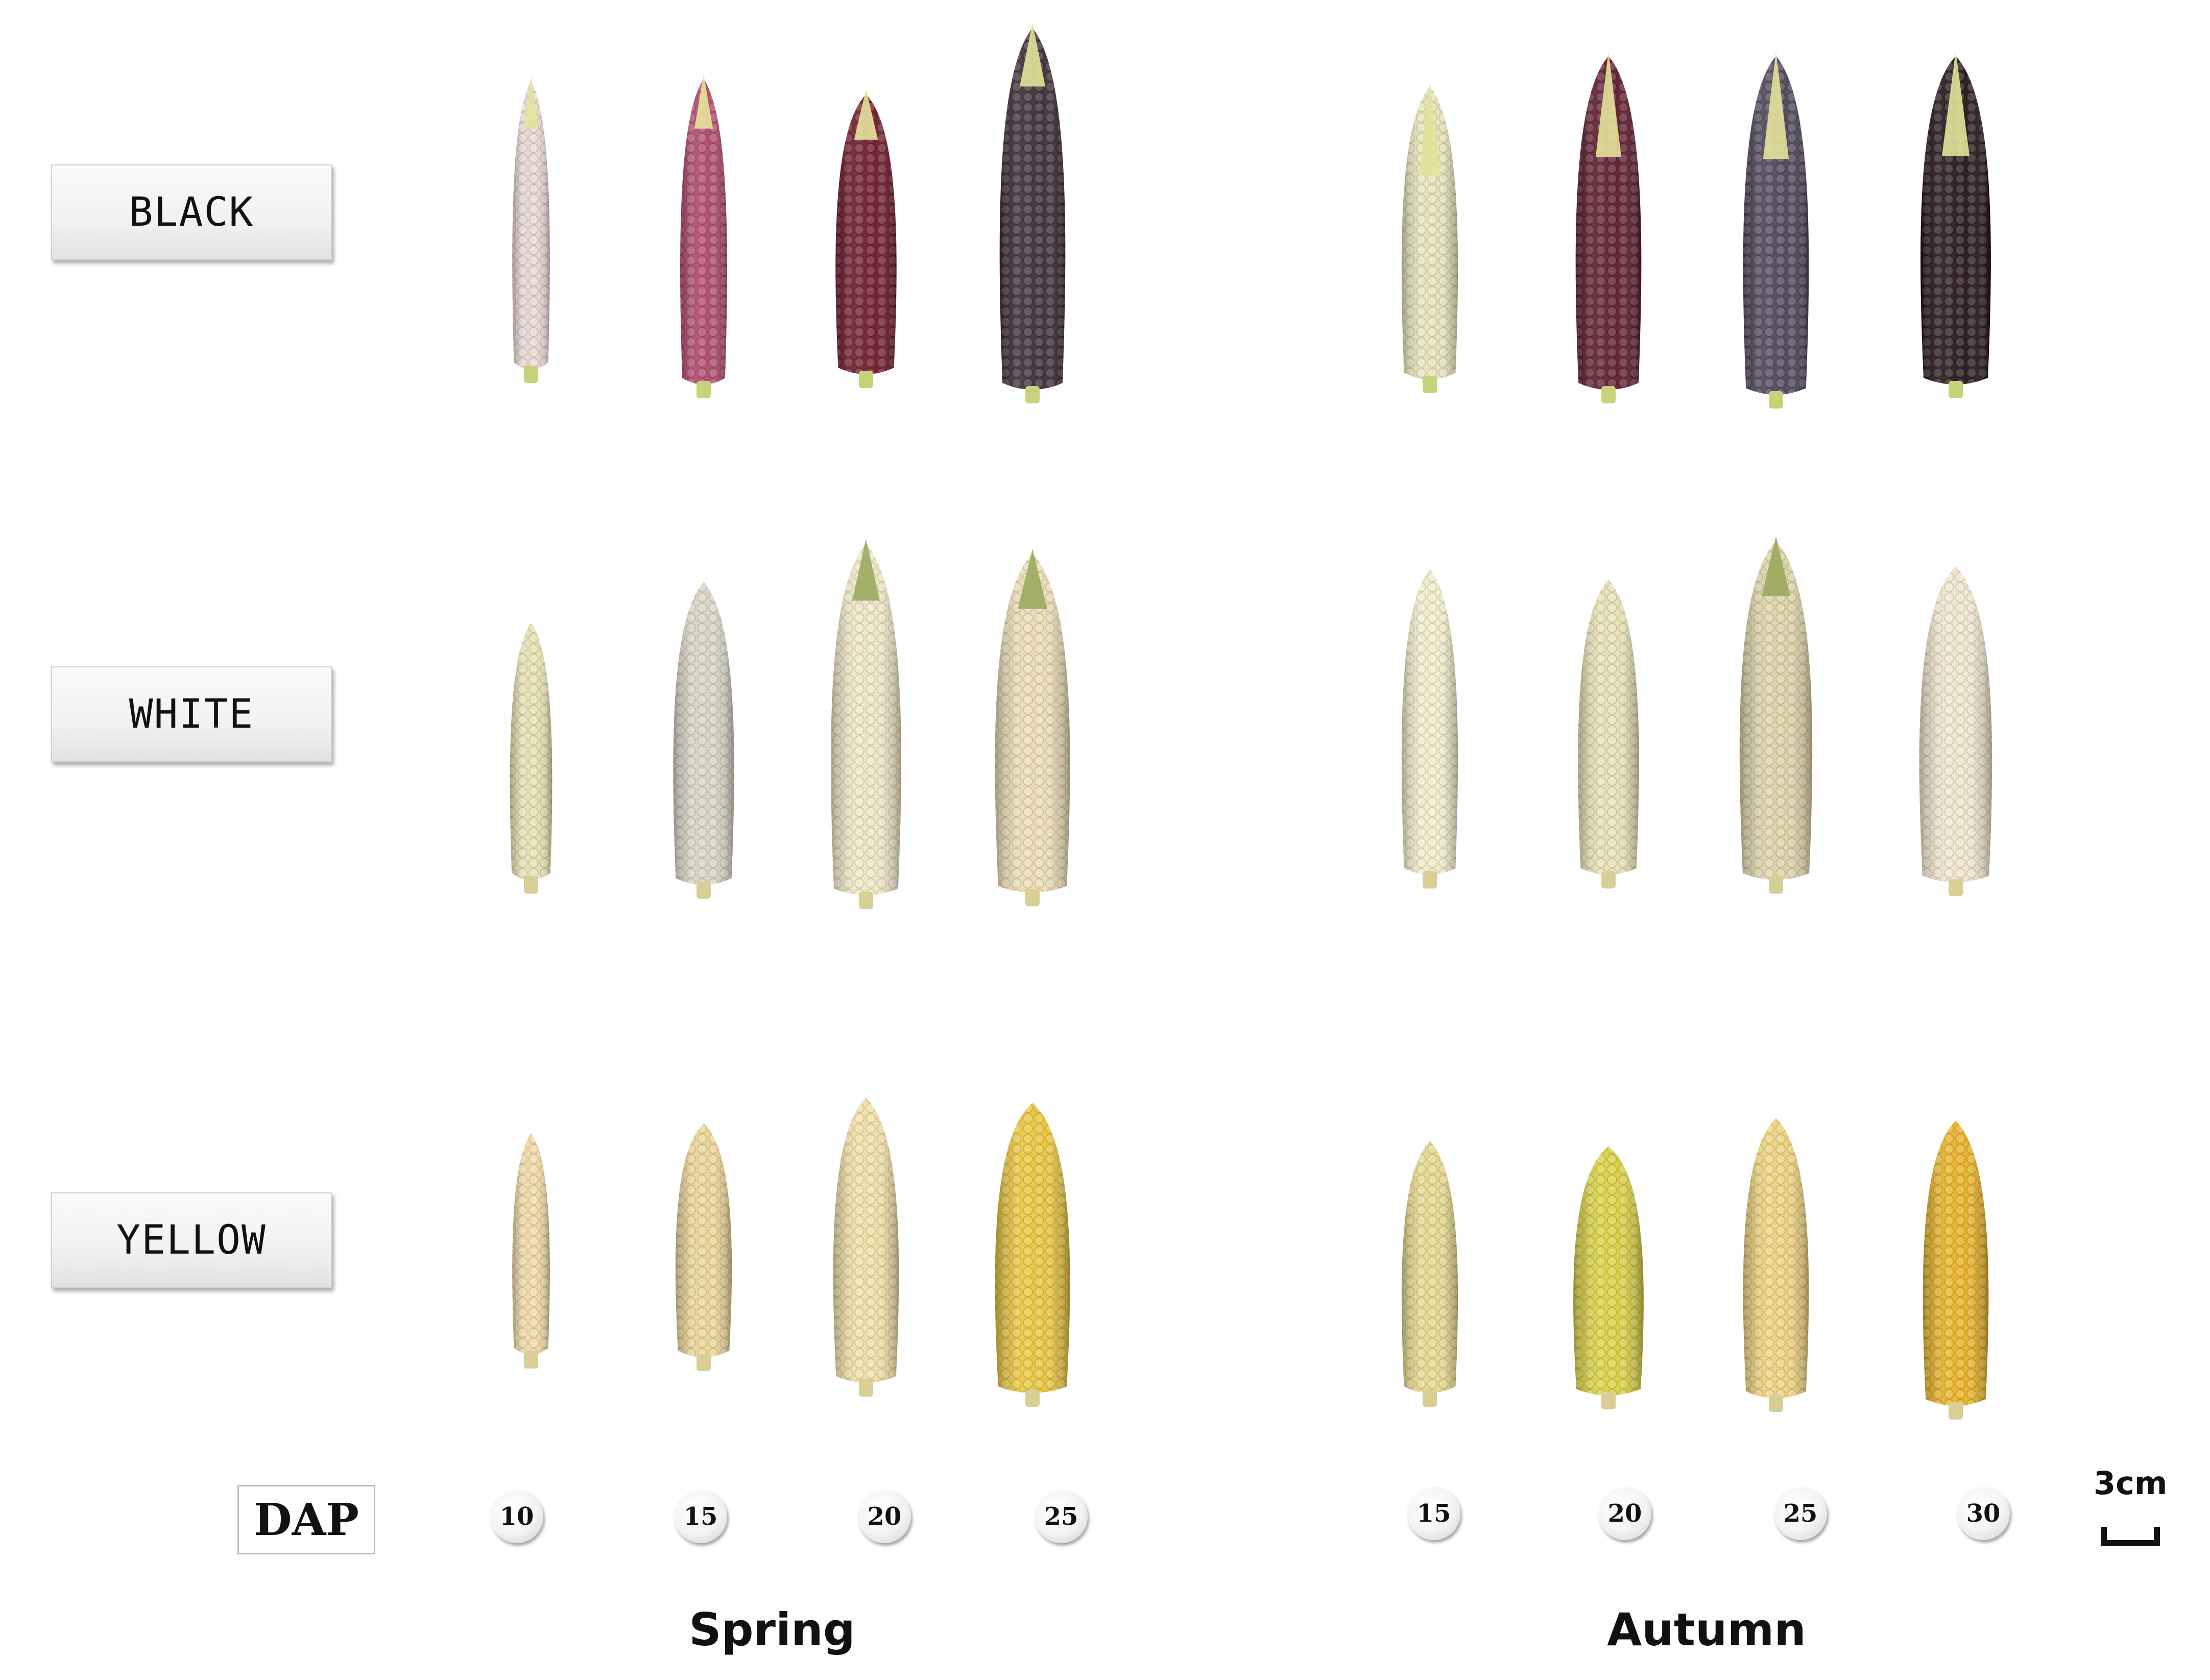  Describe the element at coordinates (884, 1516) in the screenshot. I see `dap-spring-20: 20` at that location.